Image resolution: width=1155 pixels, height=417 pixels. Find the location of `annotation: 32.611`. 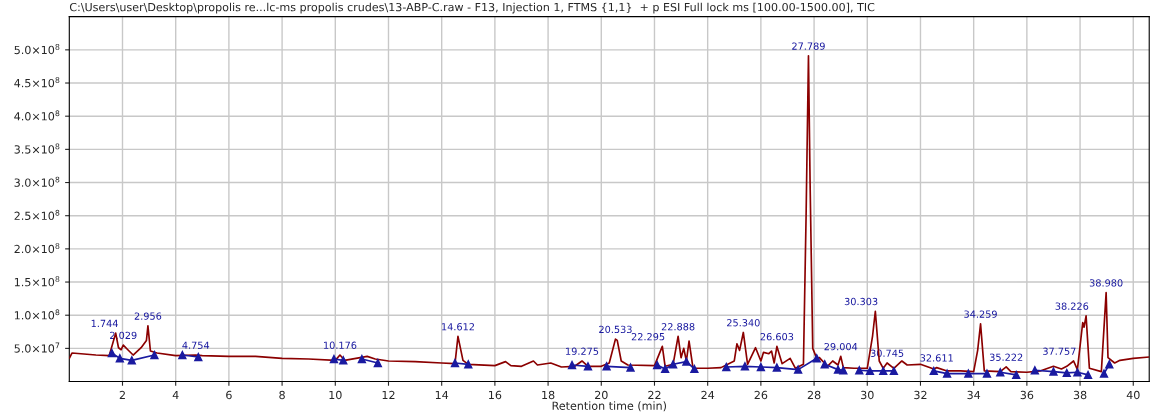

annotation: 32.611 is located at coordinates (936, 358).